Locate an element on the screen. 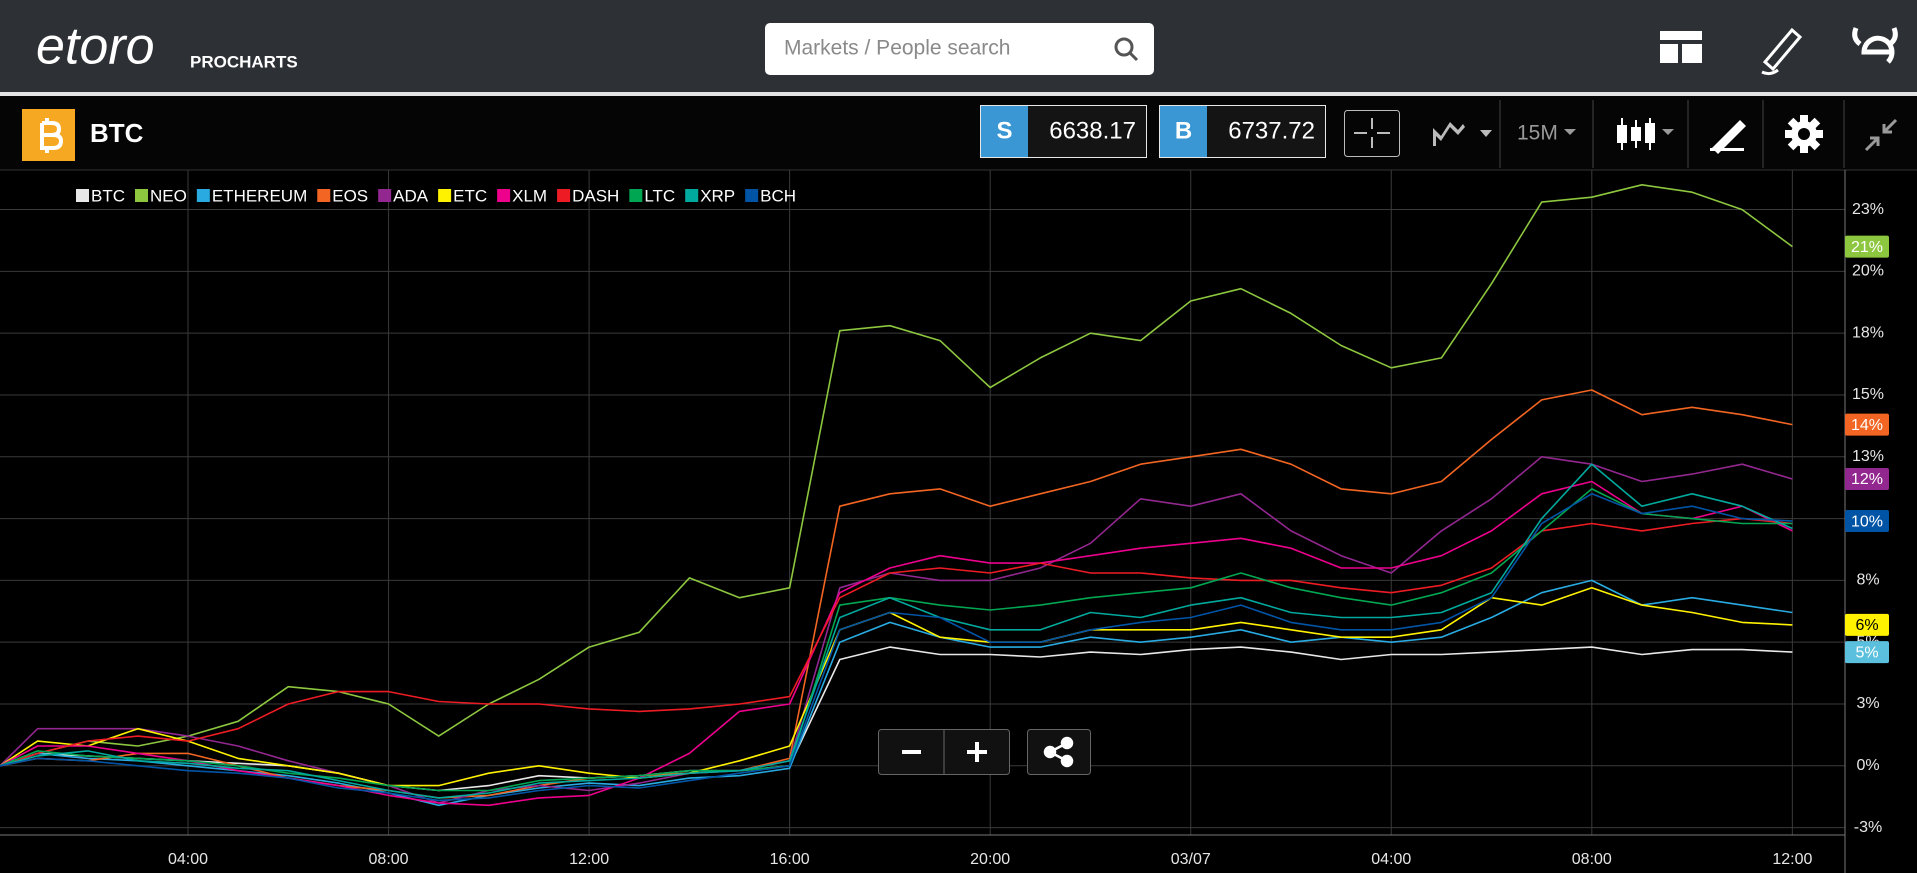  buy-price: 6737.72 is located at coordinates (1271, 130).